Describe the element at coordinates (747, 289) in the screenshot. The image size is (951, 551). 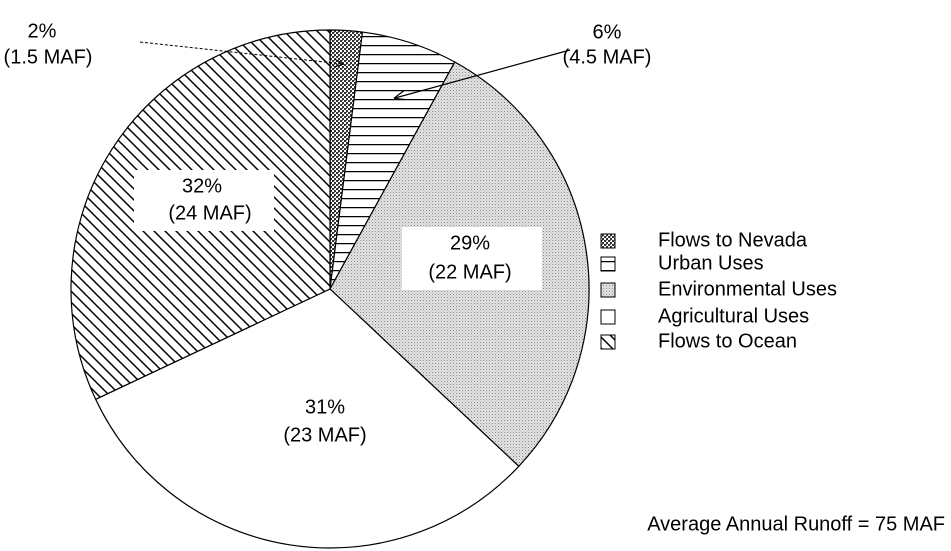
I see `legend-label: Environmental Uses` at that location.